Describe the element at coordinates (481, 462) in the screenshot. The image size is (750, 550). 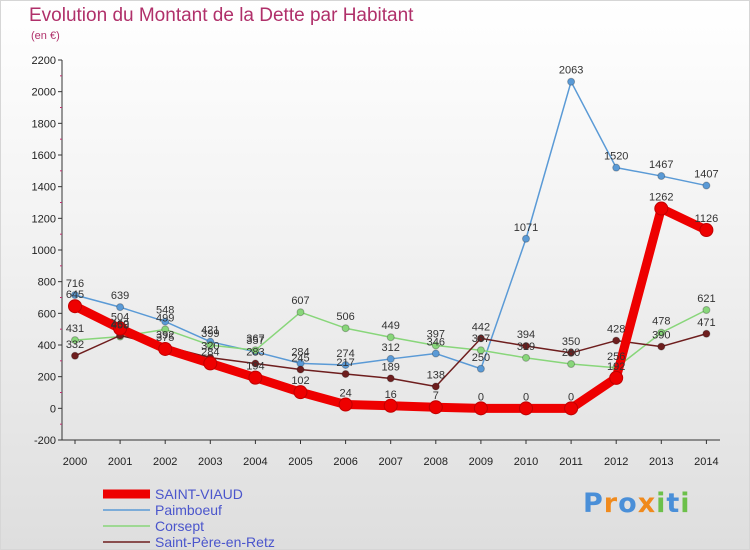
I see `x-tick-label: 2009` at that location.